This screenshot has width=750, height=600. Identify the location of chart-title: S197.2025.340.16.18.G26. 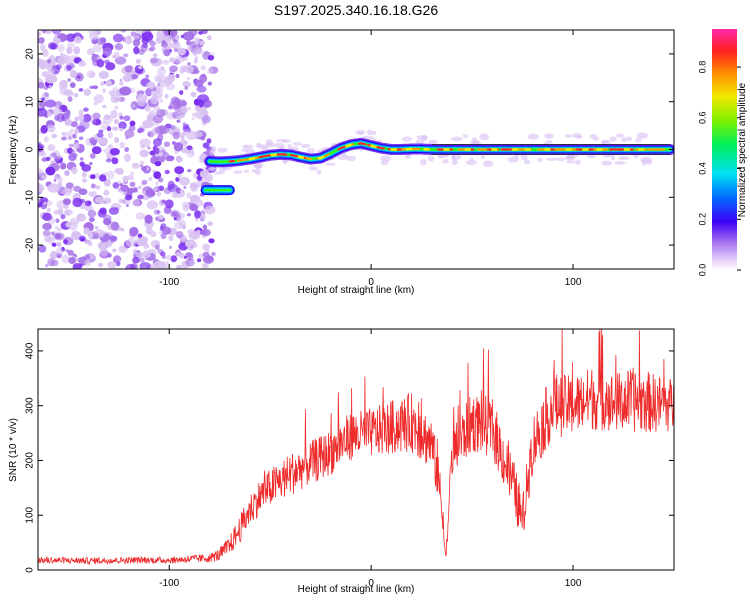
(356, 10).